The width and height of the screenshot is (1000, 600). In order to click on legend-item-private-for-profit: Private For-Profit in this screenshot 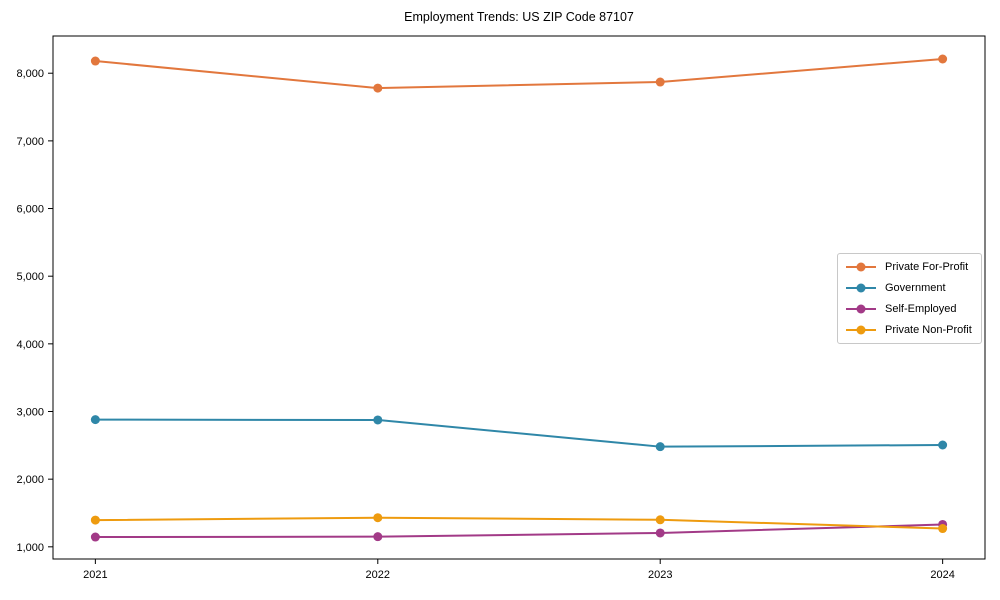, I will do `click(913, 267)`.